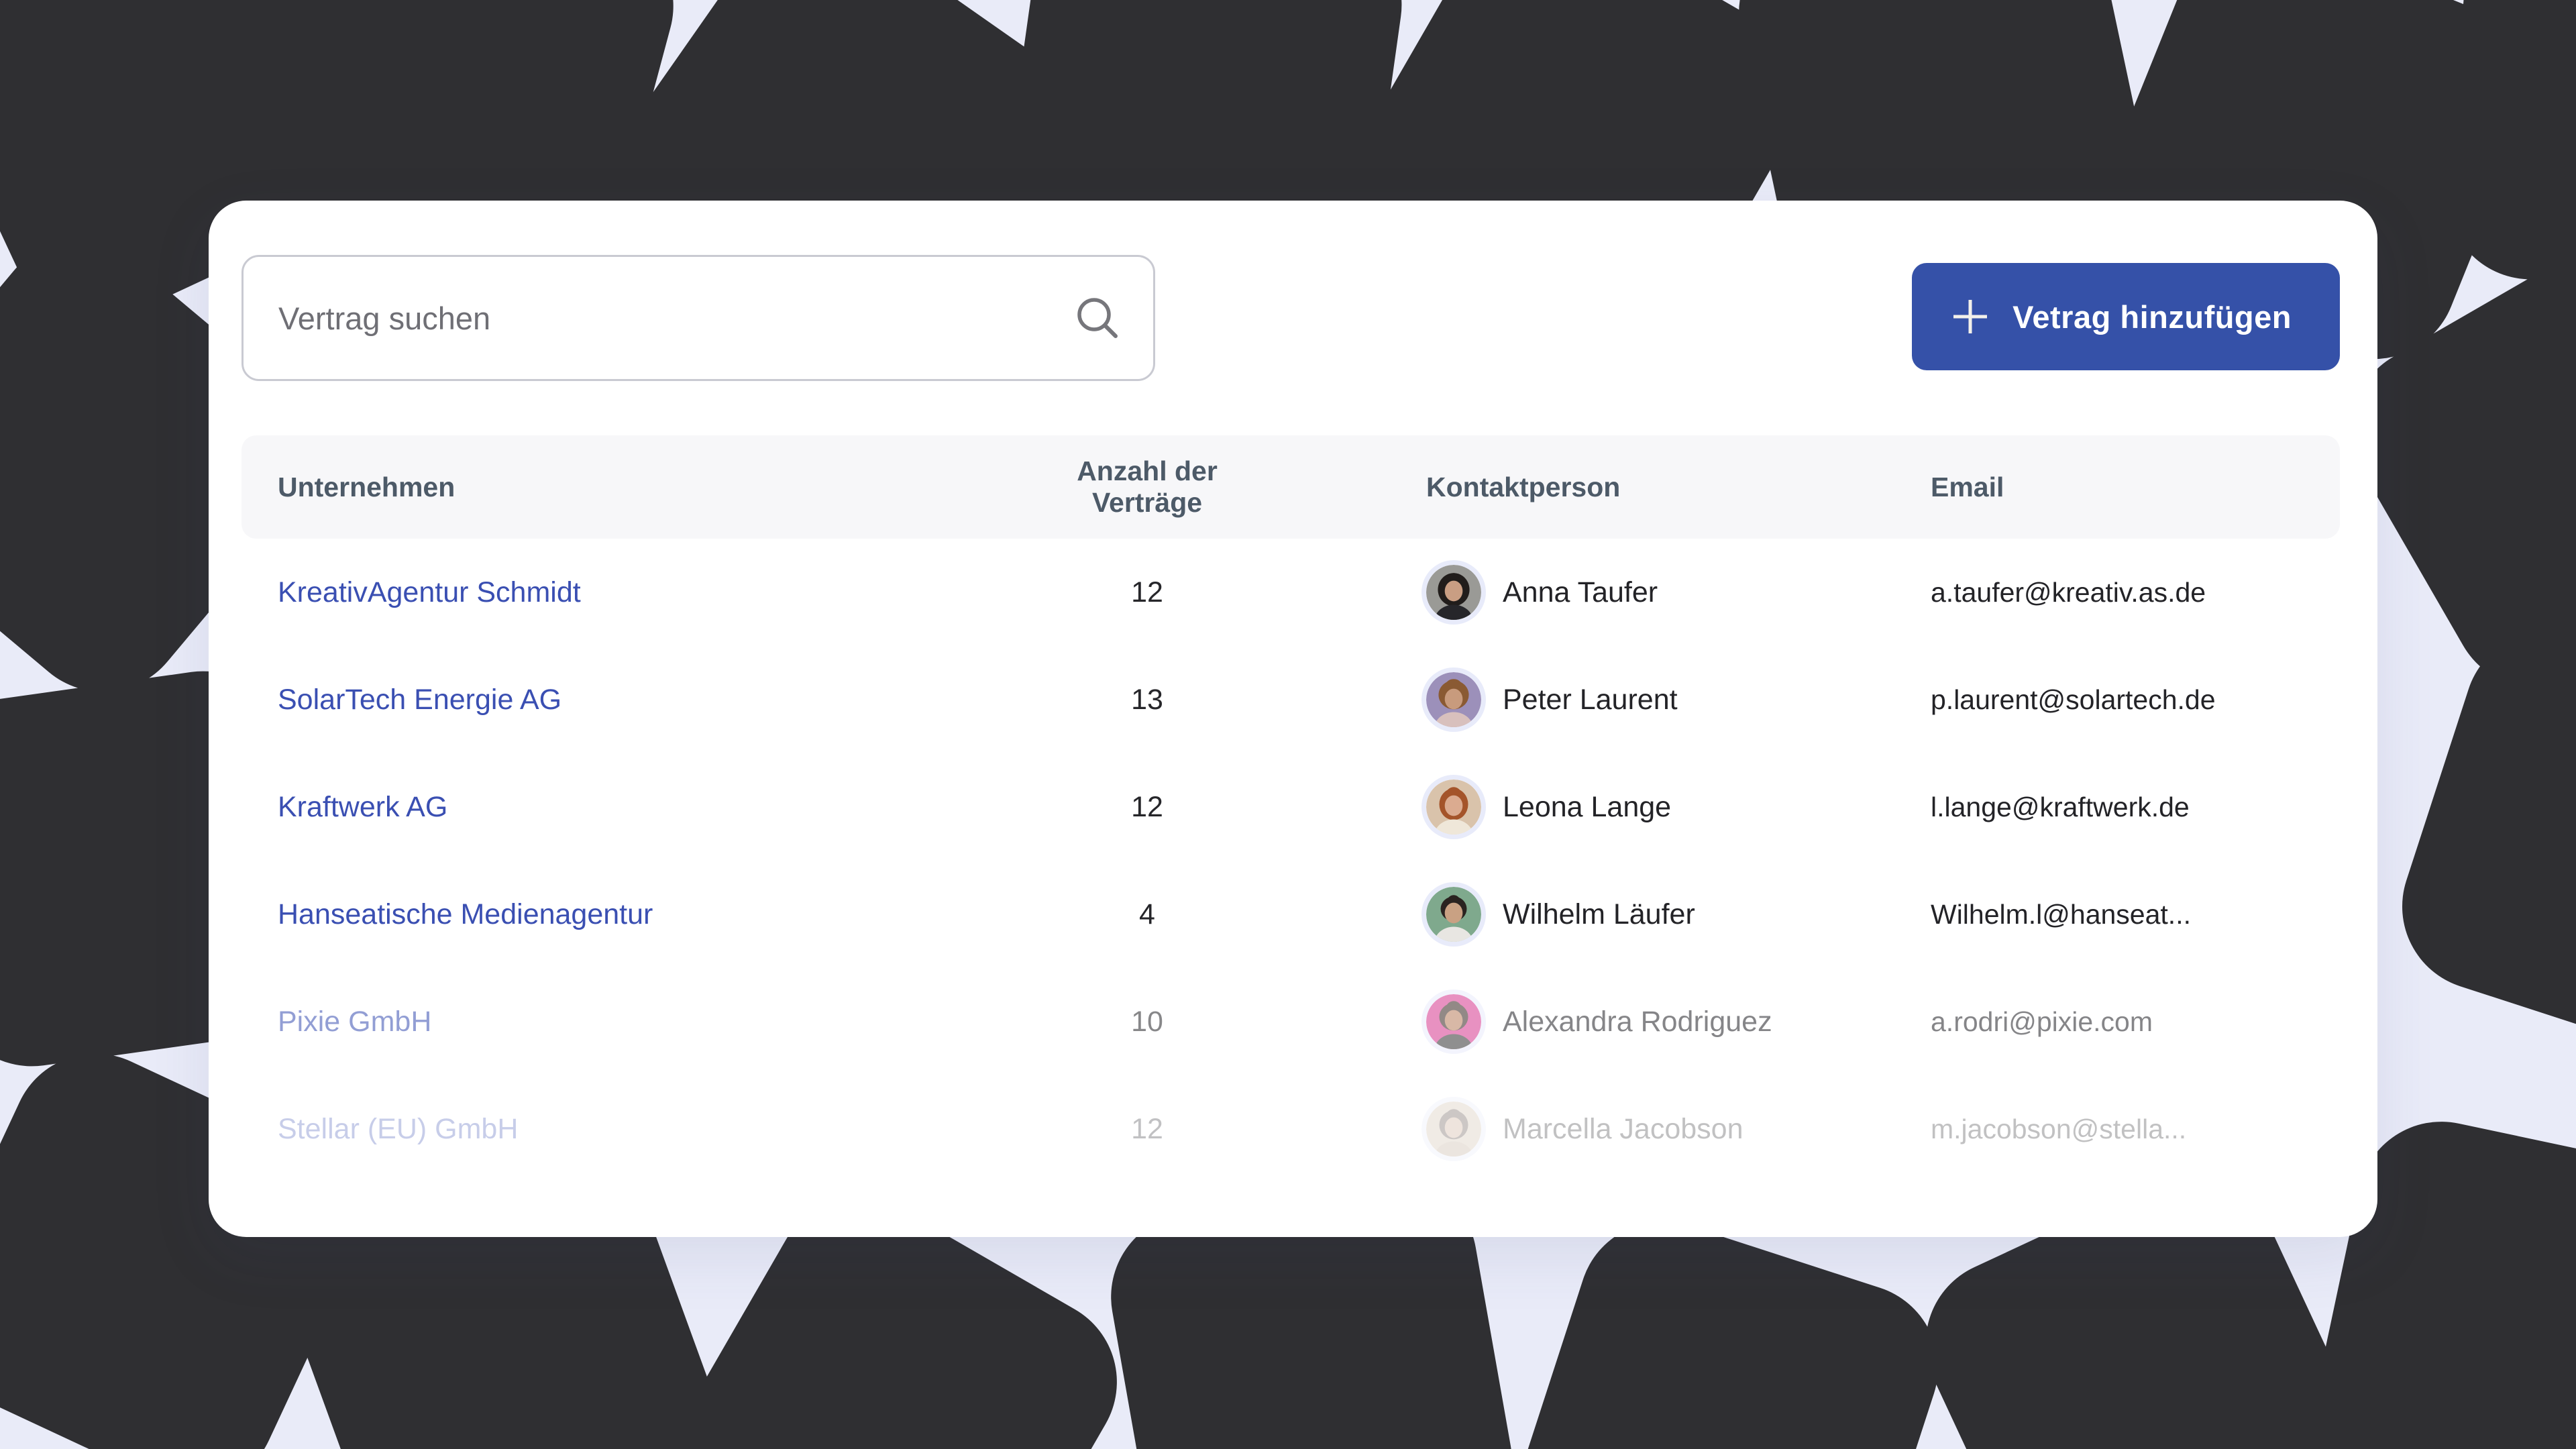  Describe the element at coordinates (1590, 699) in the screenshot. I see `contact-name: Peter Laurent` at that location.